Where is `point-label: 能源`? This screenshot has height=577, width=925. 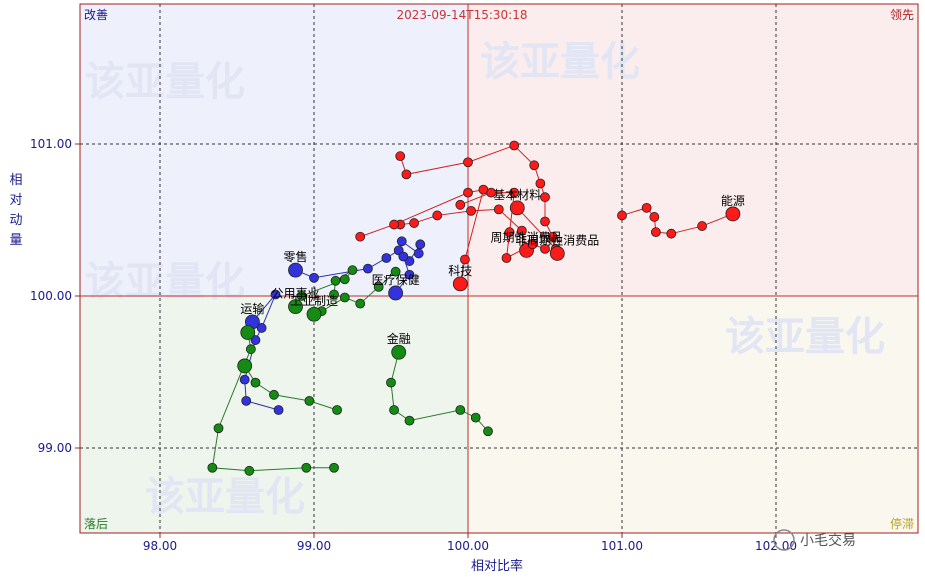
point-label: 能源 is located at coordinates (733, 201).